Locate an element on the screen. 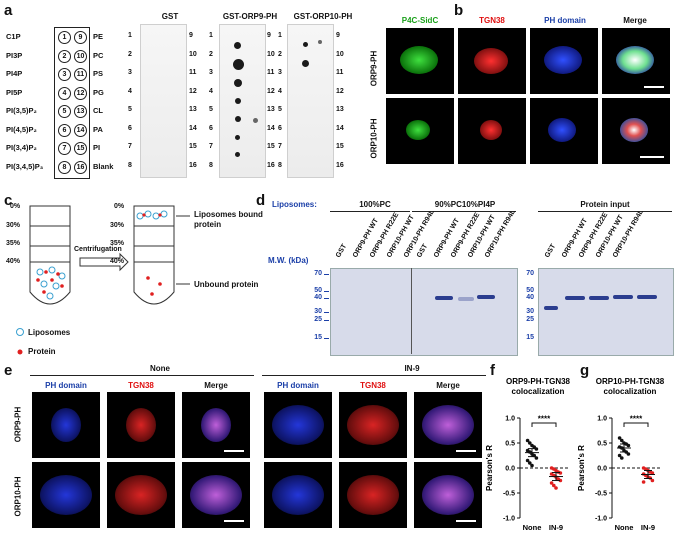  y-tick-label: -1.0 is located at coordinates (601, 519).